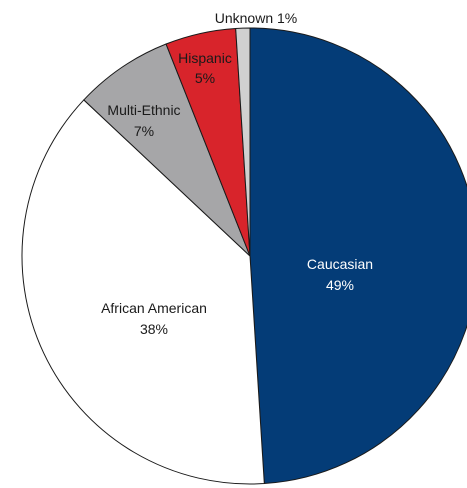  What do you see at coordinates (154, 308) in the screenshot?
I see `slice-label-african-american: African American` at bounding box center [154, 308].